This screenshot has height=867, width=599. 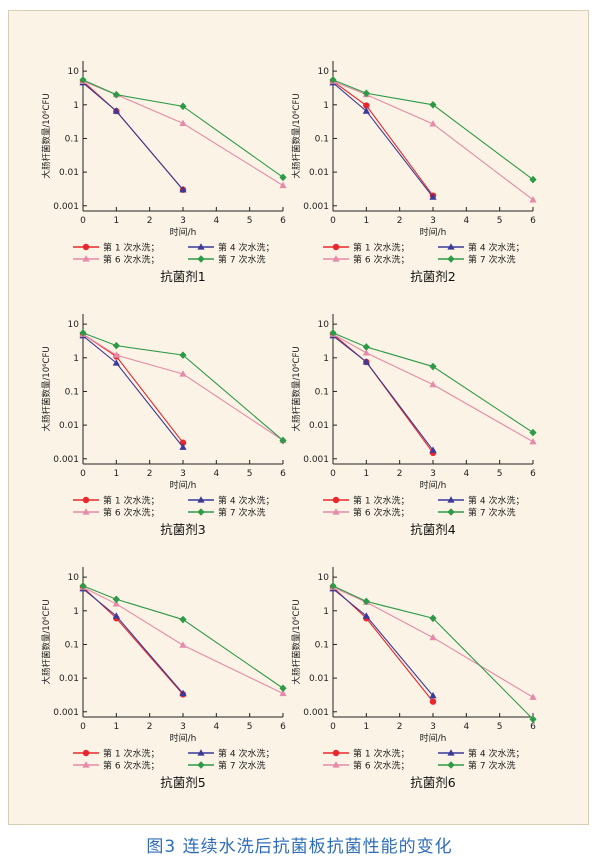 What do you see at coordinates (299, 847) in the screenshot?
I see `figure-caption: 图3 连续水洗后抗菌板抗菌性能的变化` at bounding box center [299, 847].